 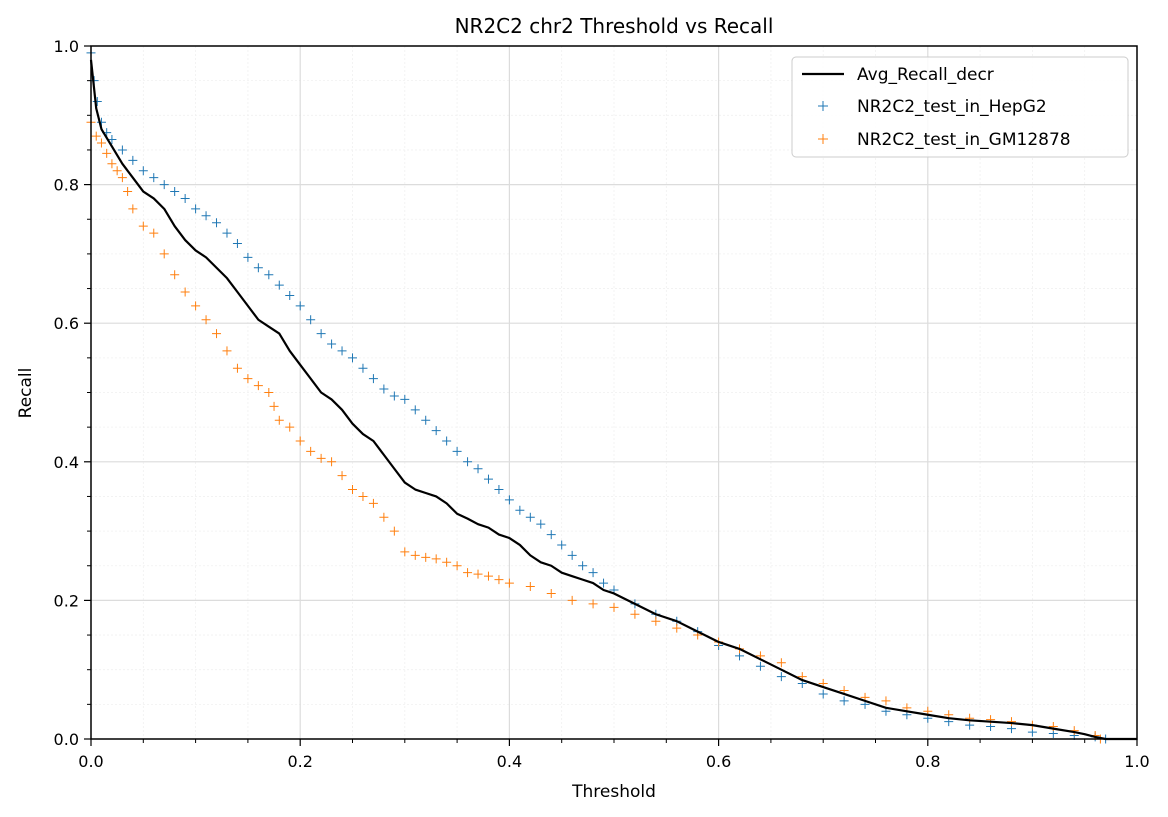 What do you see at coordinates (925, 75) in the screenshot?
I see `legend-label-avg: Avg_Recall_decr` at bounding box center [925, 75].